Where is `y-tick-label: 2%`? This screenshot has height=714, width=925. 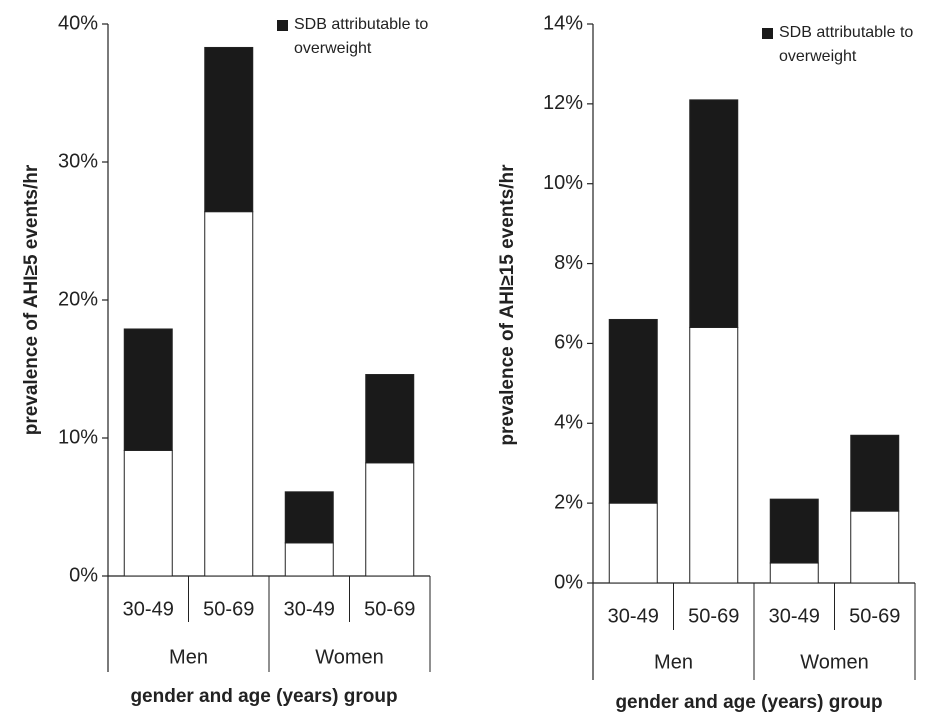
y-tick-label: 2% is located at coordinates (568, 502).